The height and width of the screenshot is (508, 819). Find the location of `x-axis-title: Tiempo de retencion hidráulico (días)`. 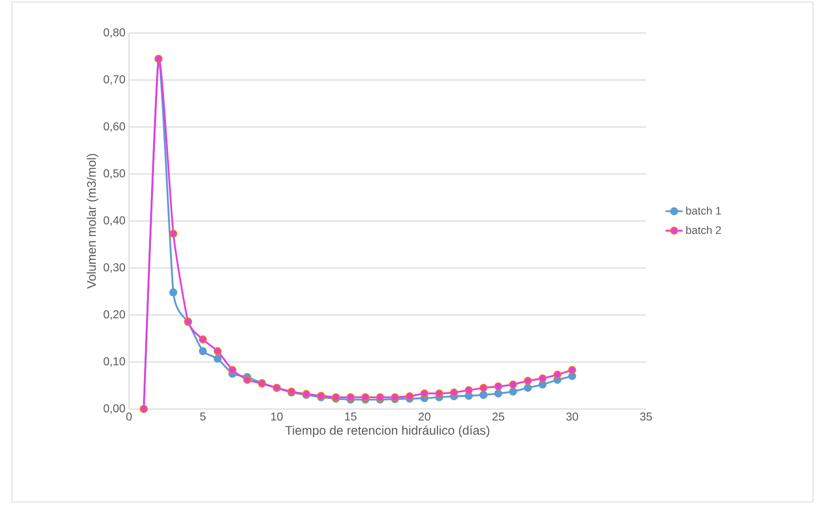

x-axis-title: Tiempo de retencion hidráulico (días) is located at coordinates (387, 431).